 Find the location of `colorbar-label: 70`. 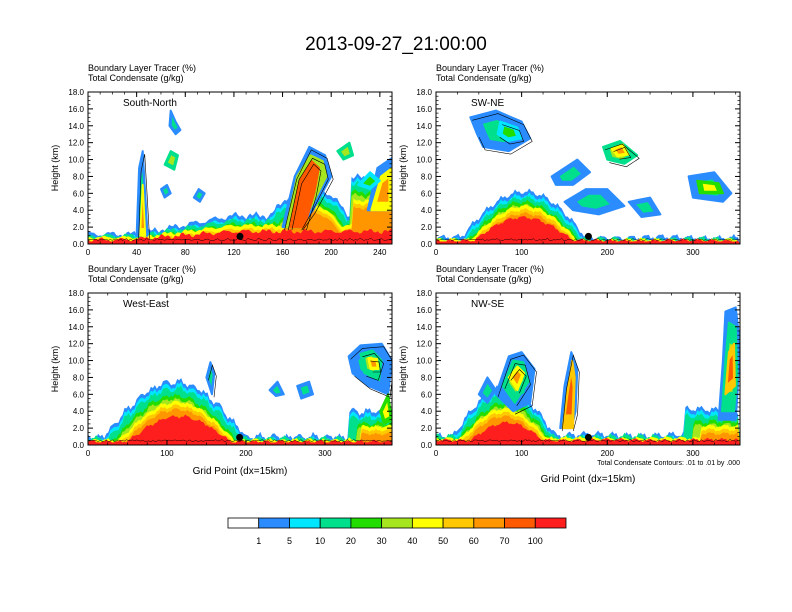

colorbar-label: 70 is located at coordinates (505, 541).